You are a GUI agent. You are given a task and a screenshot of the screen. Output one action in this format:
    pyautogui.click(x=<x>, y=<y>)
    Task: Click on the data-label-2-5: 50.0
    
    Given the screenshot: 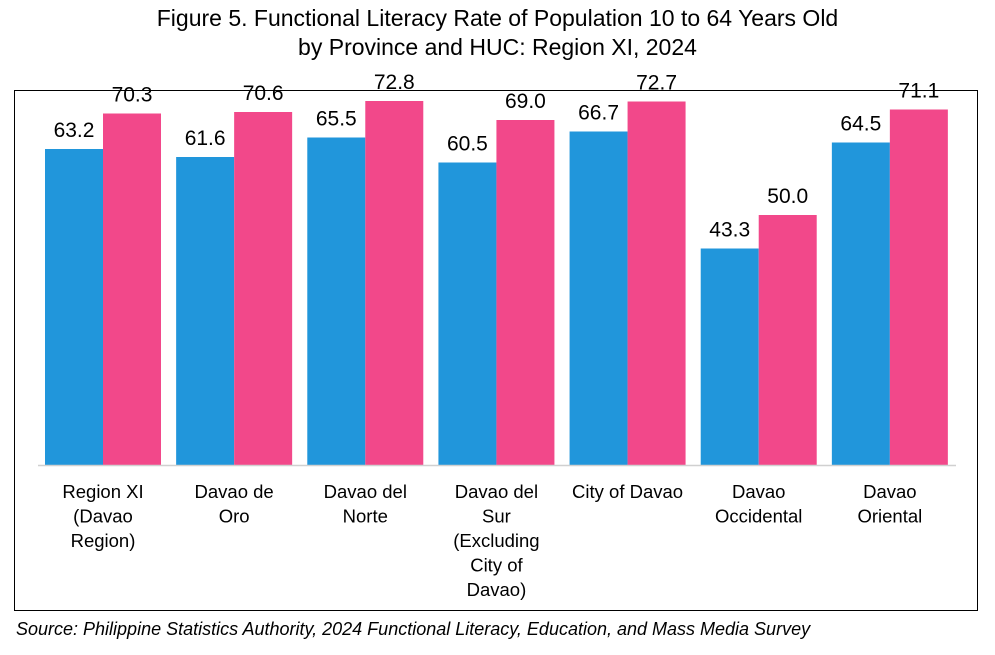 What is the action you would take?
    pyautogui.click(x=787, y=196)
    